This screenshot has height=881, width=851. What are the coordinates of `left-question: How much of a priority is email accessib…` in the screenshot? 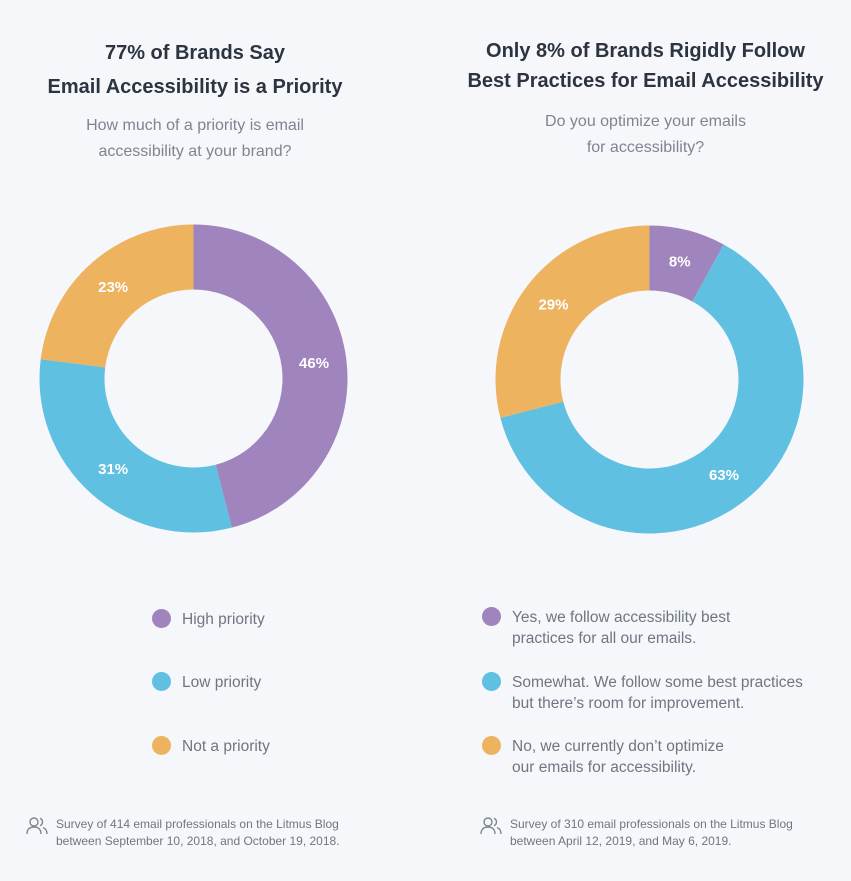 It's located at (195, 139).